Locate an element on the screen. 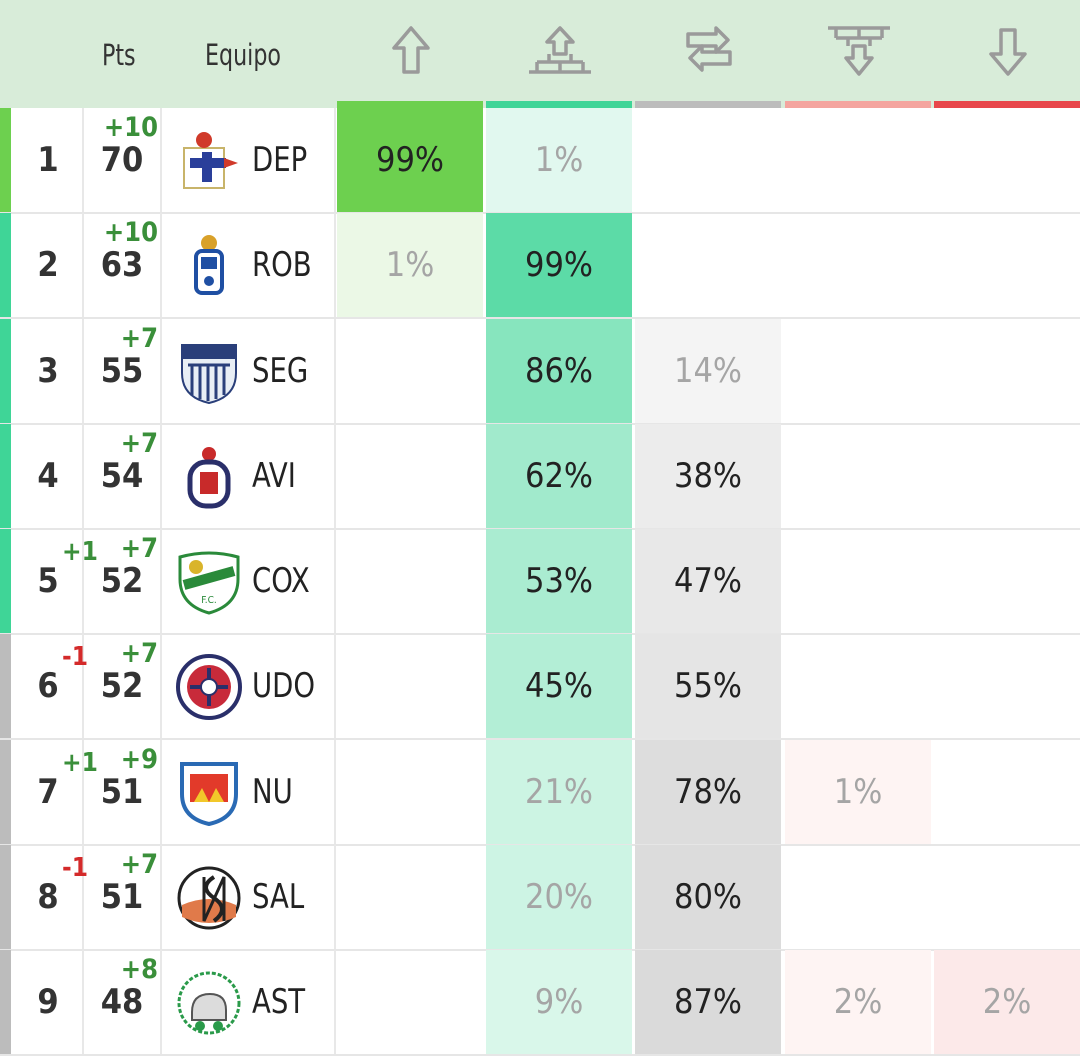  header-promotion is located at coordinates (410, 54).